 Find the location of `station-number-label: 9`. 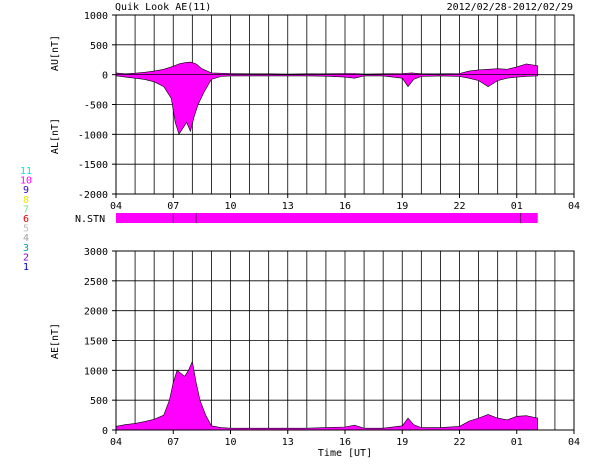

station-number-label: 9 is located at coordinates (26, 190).